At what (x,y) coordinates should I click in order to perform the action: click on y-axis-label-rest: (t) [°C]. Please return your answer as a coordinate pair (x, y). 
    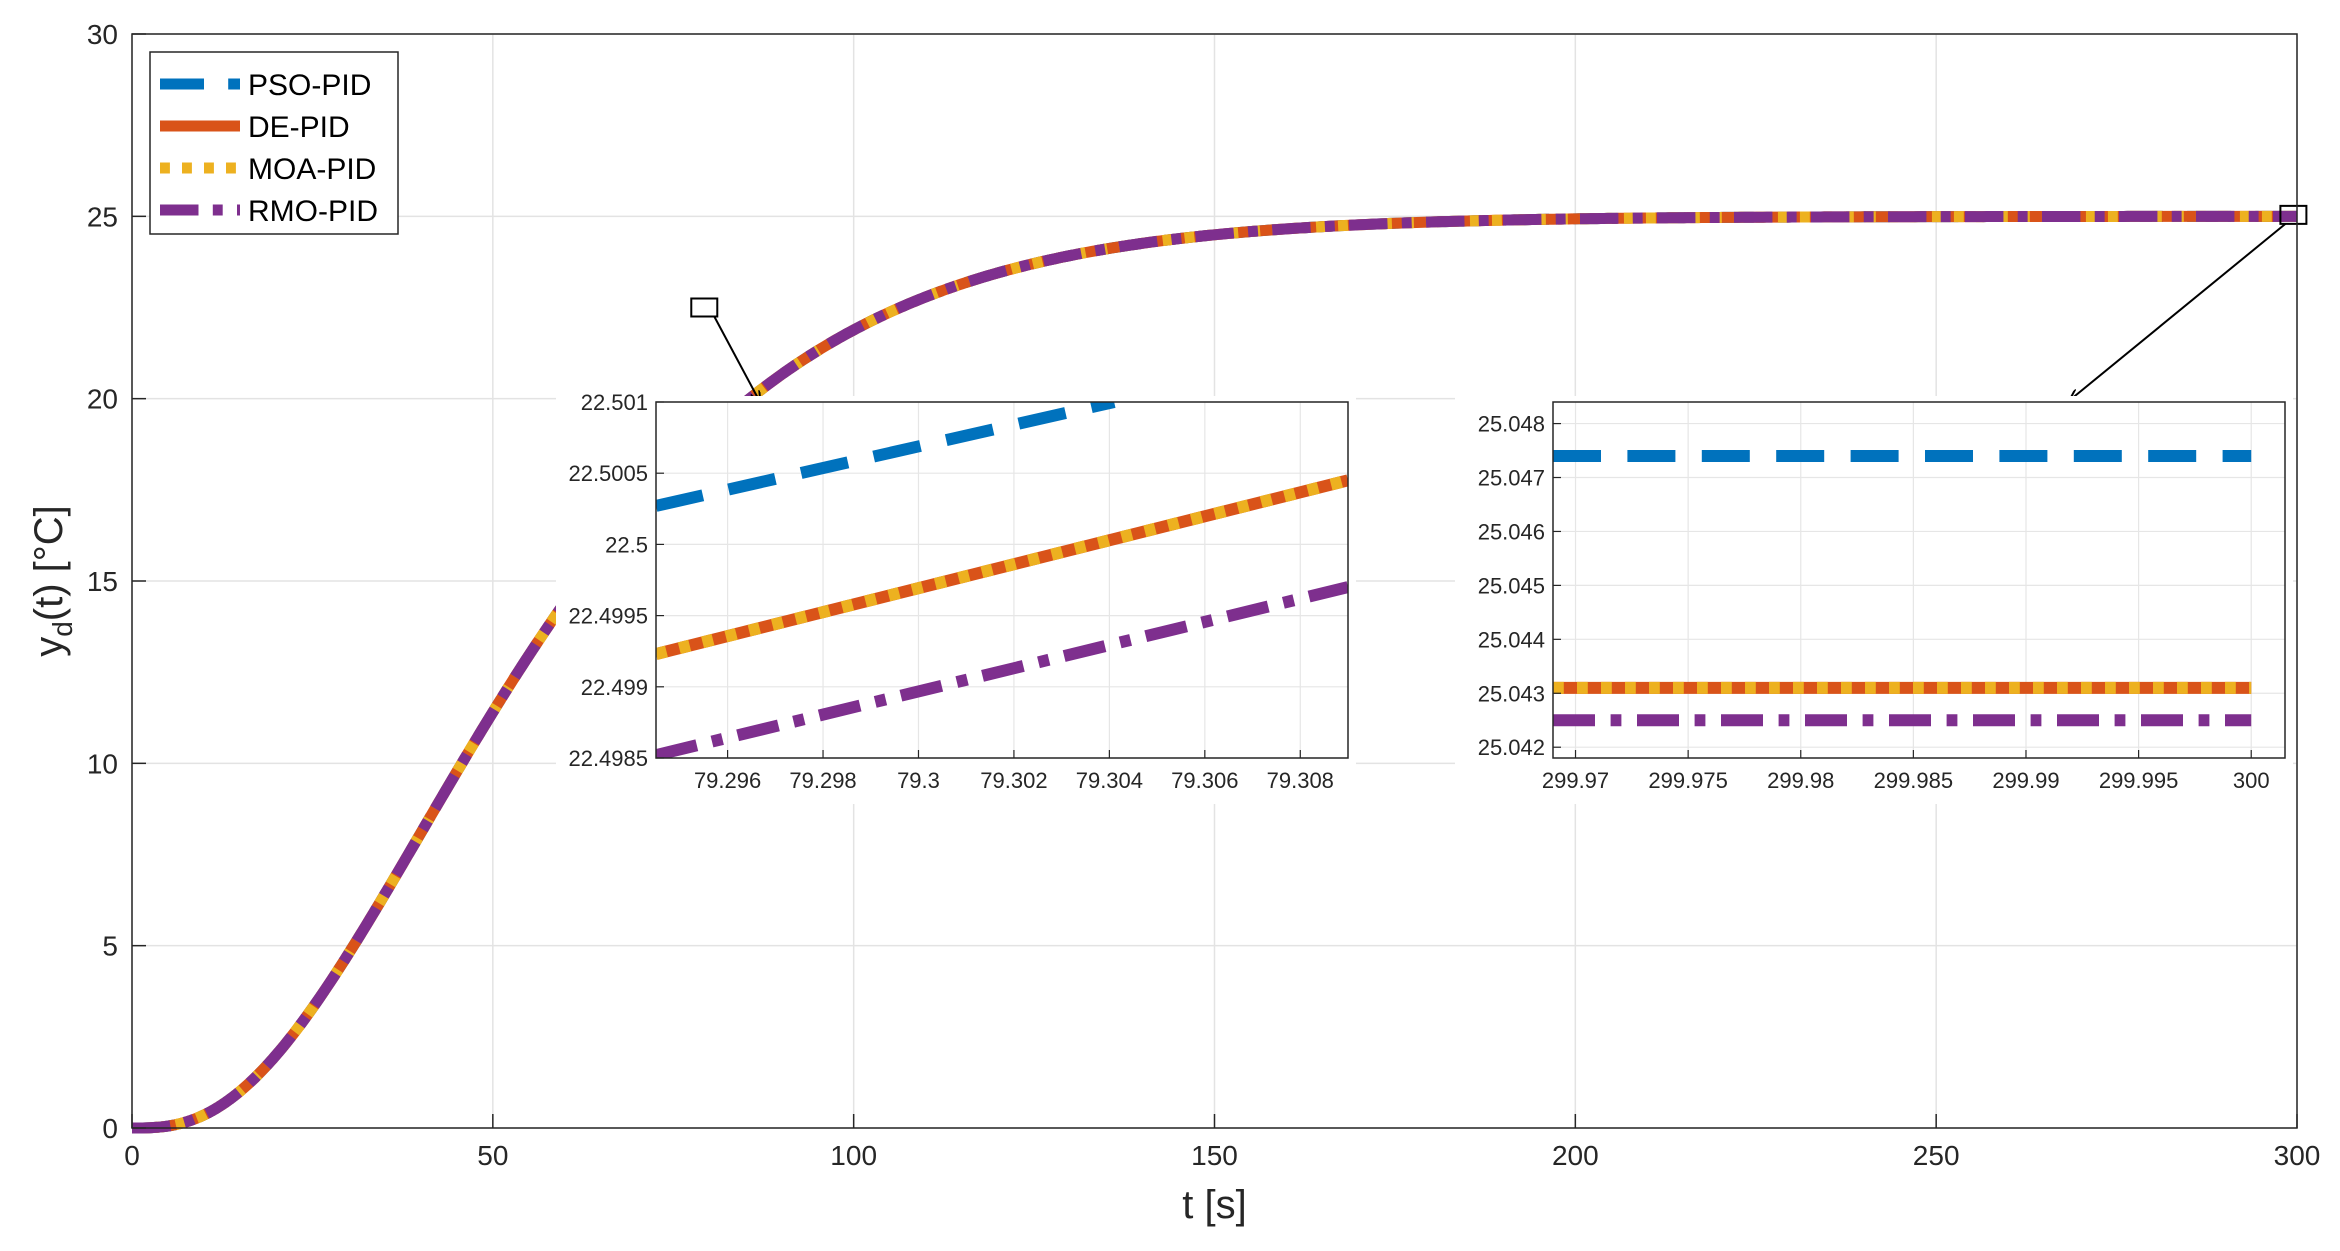
    Looking at the image, I should click on (49, 563).